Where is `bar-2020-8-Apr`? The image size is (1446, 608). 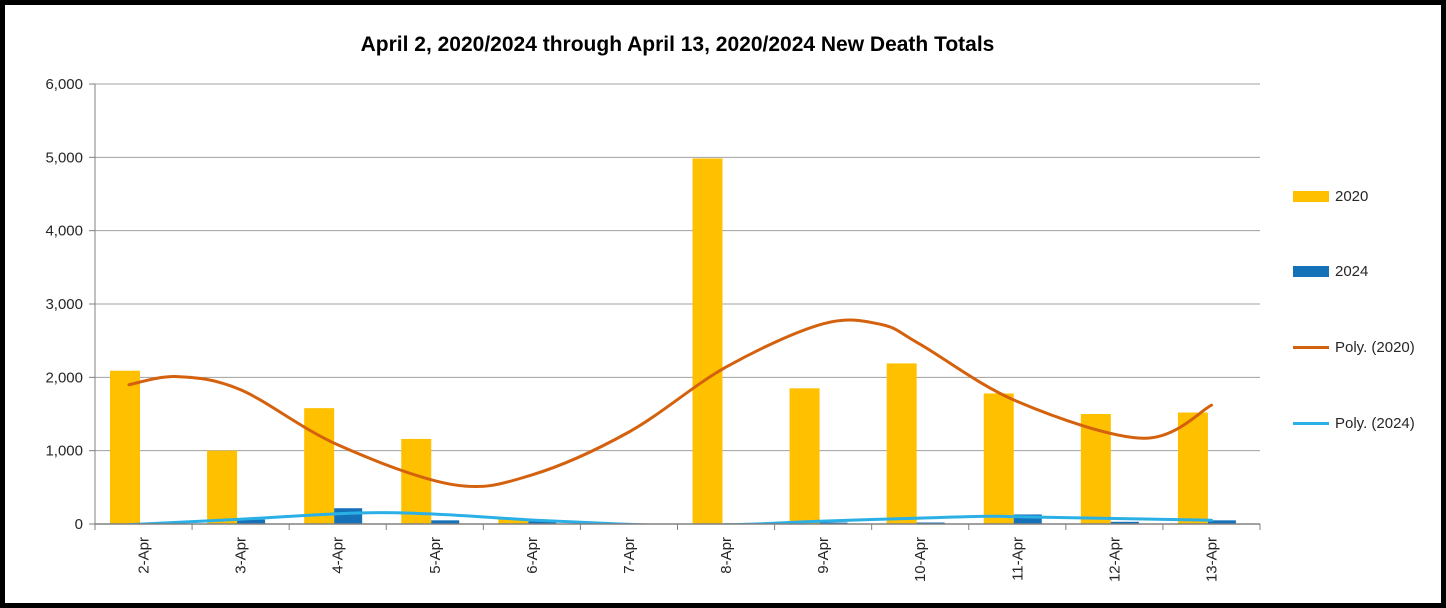 bar-2020-8-Apr is located at coordinates (707, 341).